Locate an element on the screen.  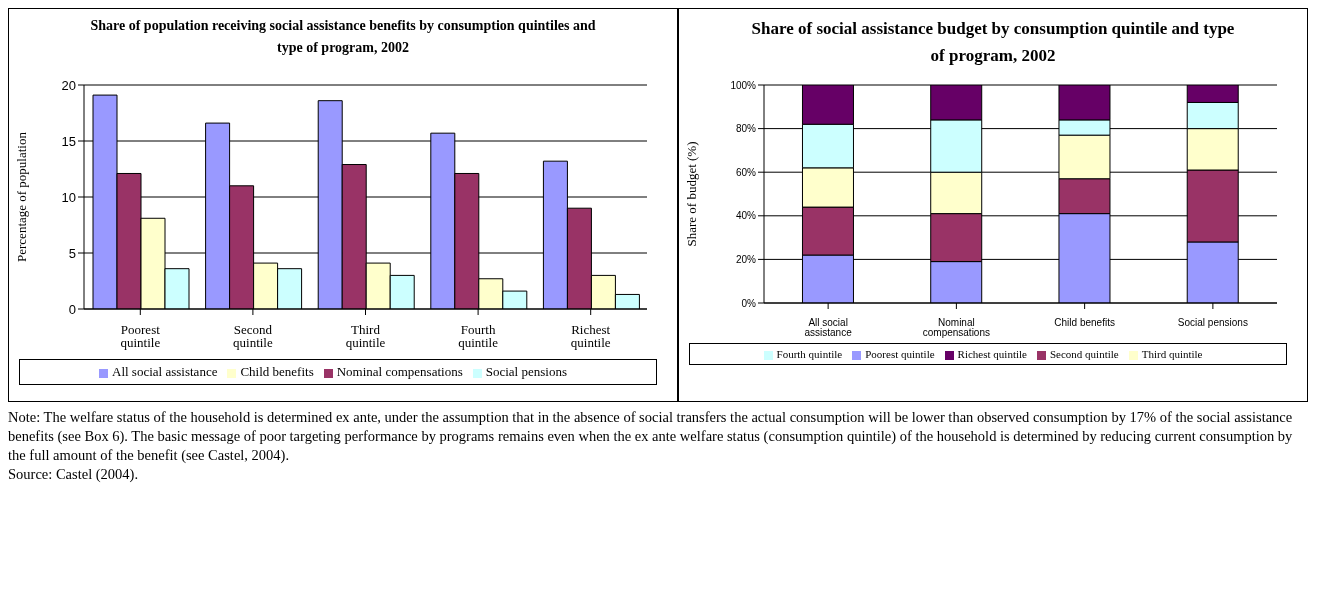
legend-label: All social assistance is located at coordinates (165, 371).